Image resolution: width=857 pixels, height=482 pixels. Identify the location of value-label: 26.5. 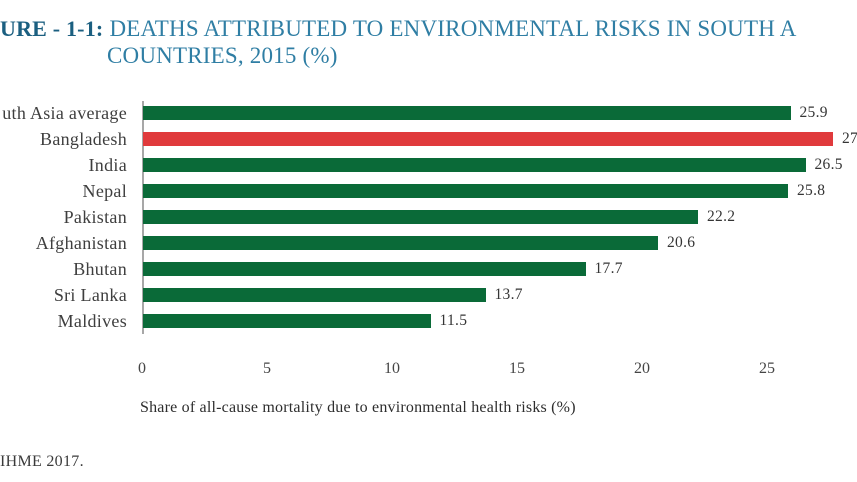
(828, 164).